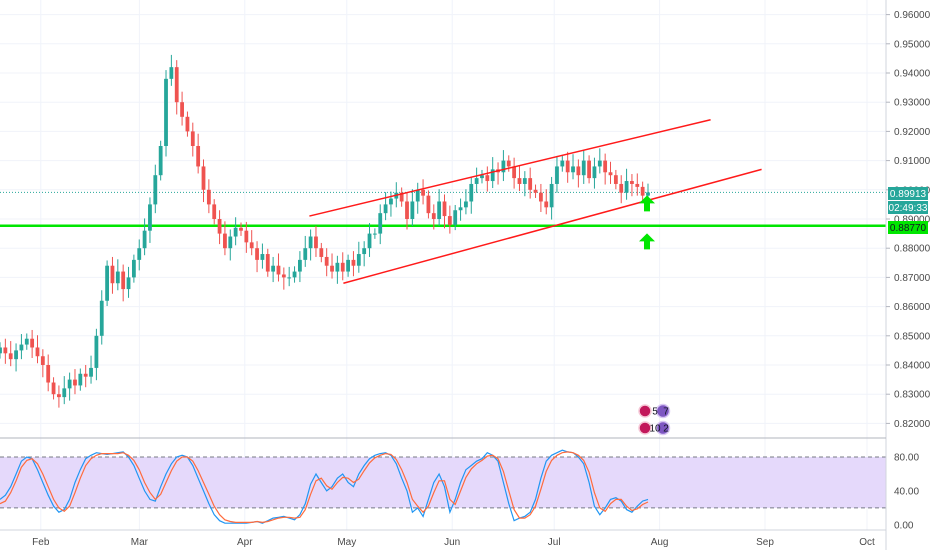 This screenshot has height=550, width=932. I want to click on badge-count: 10, so click(655, 429).